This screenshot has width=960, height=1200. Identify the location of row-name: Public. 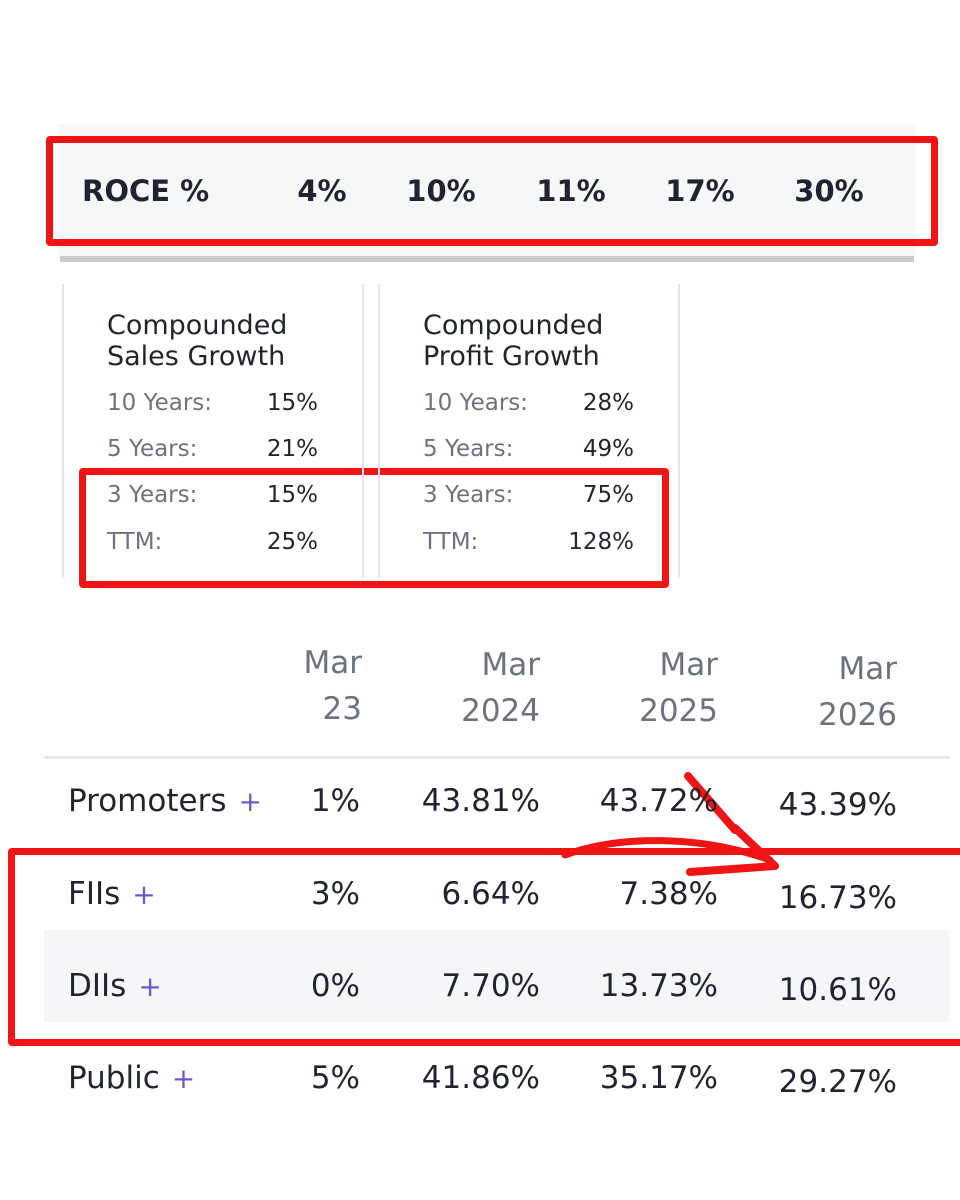
(114, 1078).